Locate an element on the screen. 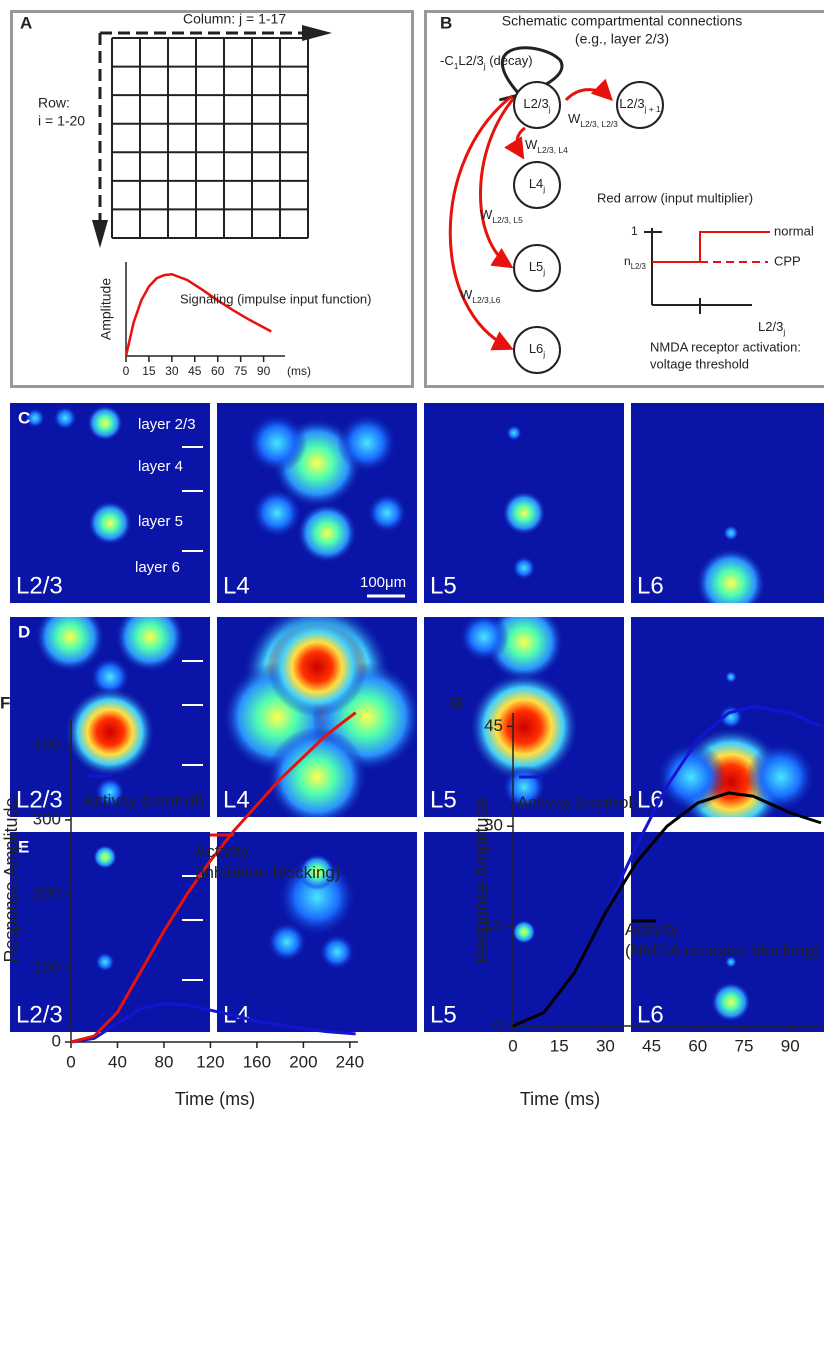 The image size is (824, 1367). panel-title: Schematic compartmental connections is located at coordinates (622, 21).